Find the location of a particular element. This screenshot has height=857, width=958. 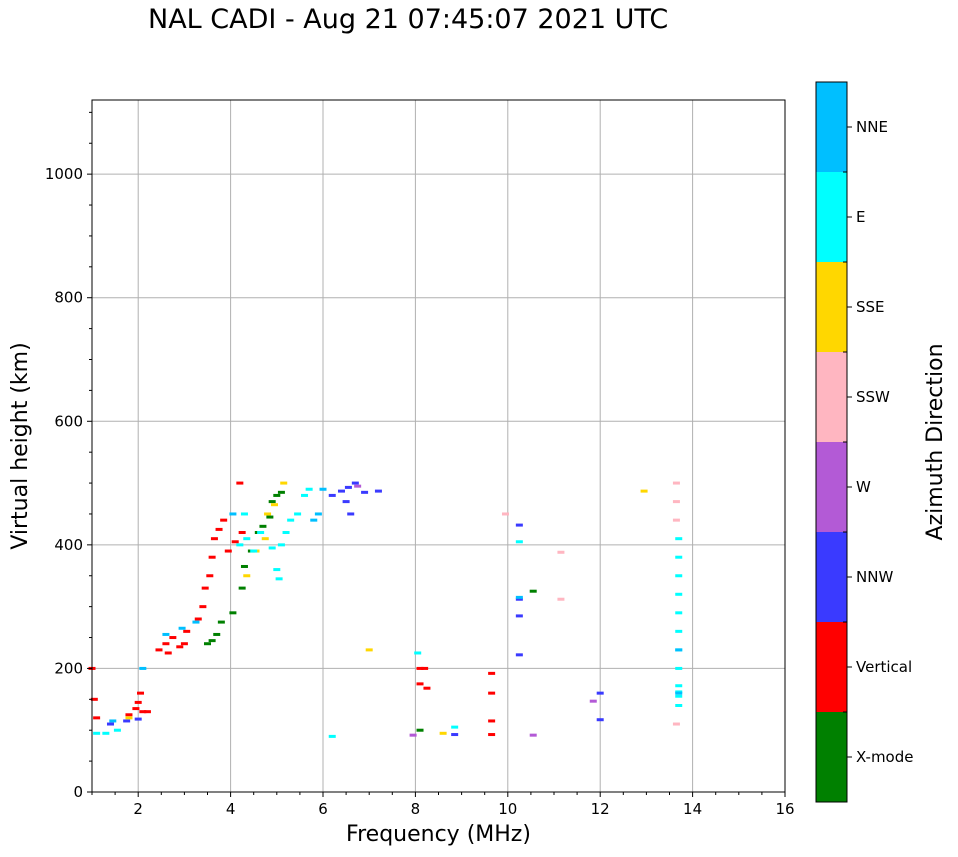

colorbar-frame is located at coordinates (831, 442).